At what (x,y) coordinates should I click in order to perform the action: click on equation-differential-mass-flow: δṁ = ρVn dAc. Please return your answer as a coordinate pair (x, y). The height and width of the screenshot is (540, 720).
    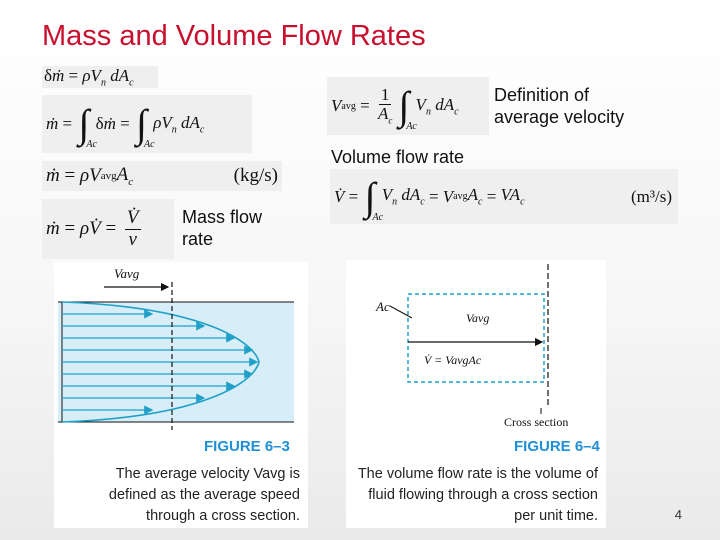
    Looking at the image, I should click on (100, 77).